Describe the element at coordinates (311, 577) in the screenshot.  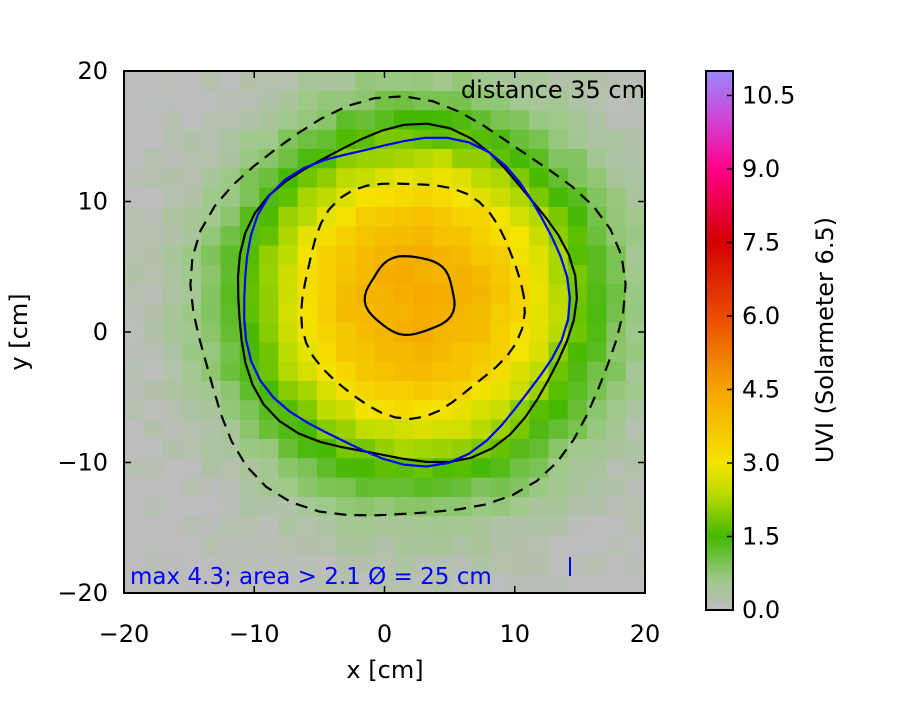
I see `stats-annotation: max 4.3; area > 2.1 Ø = 25 cm` at that location.